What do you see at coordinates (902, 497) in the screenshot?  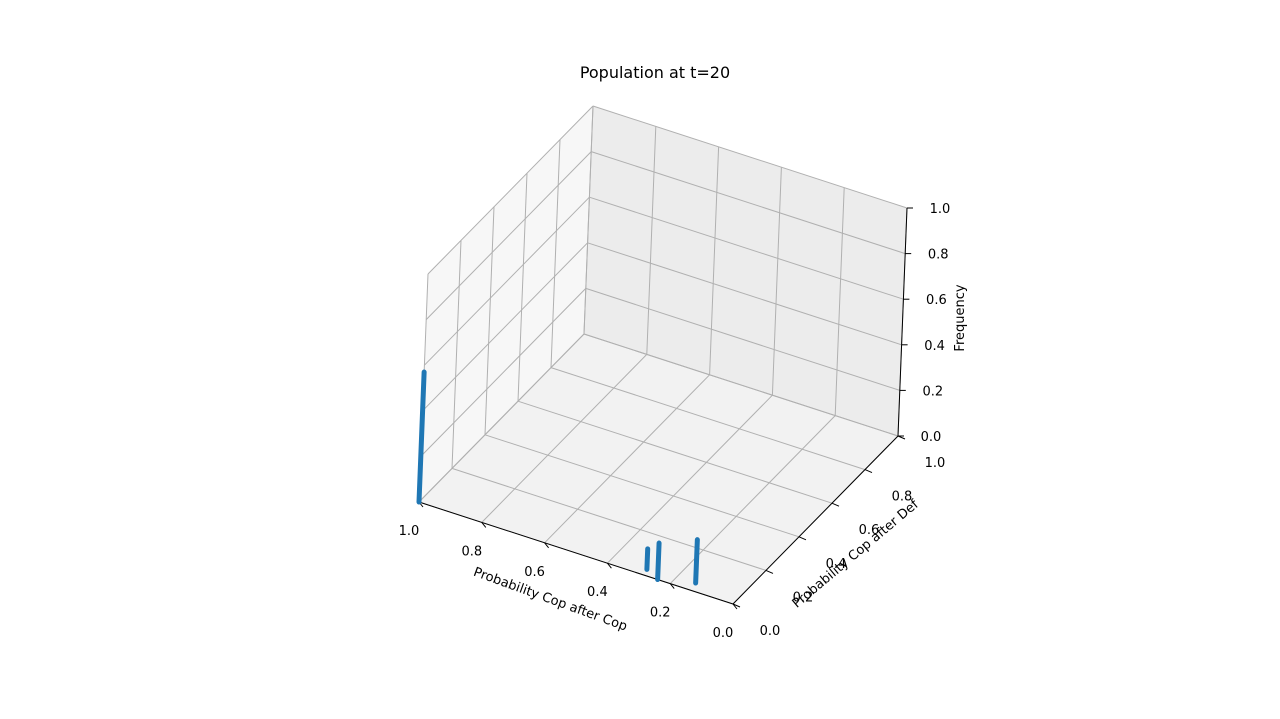 I see `y-tick-label-4: 0.8` at bounding box center [902, 497].